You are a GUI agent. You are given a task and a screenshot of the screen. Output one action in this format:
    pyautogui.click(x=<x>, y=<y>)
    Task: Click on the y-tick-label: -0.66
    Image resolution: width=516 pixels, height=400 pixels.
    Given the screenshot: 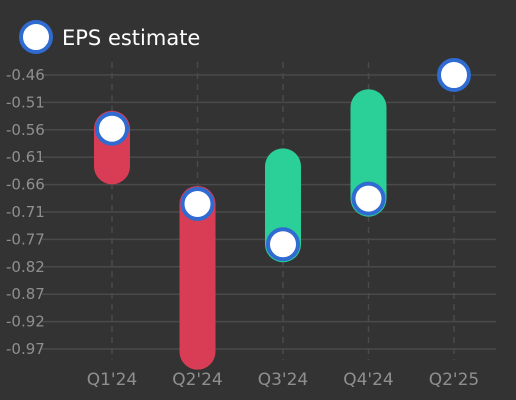 What is the action you would take?
    pyautogui.click(x=25, y=185)
    